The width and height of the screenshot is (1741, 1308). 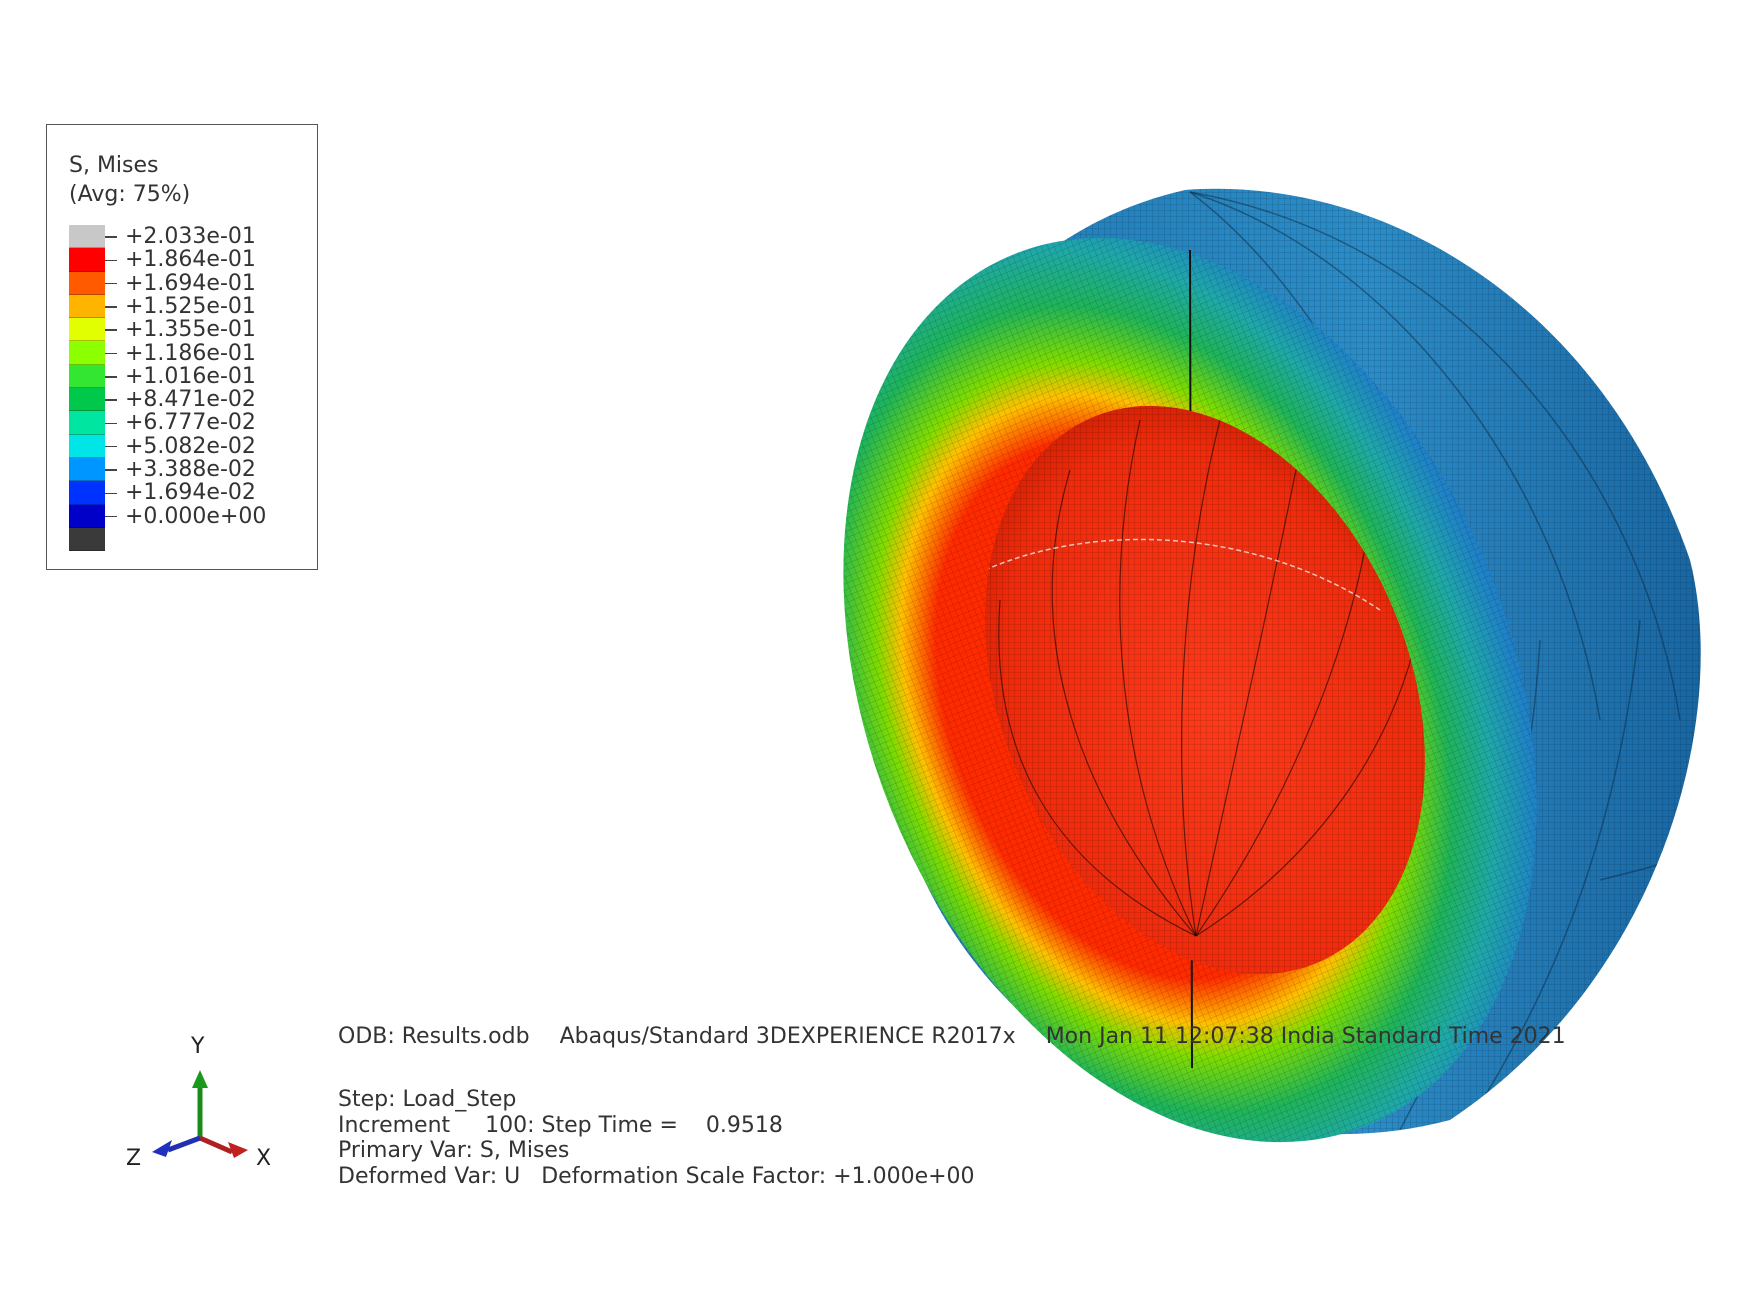 What do you see at coordinates (180, 353) in the screenshot?
I see `legend-value: +1.186e-01` at bounding box center [180, 353].